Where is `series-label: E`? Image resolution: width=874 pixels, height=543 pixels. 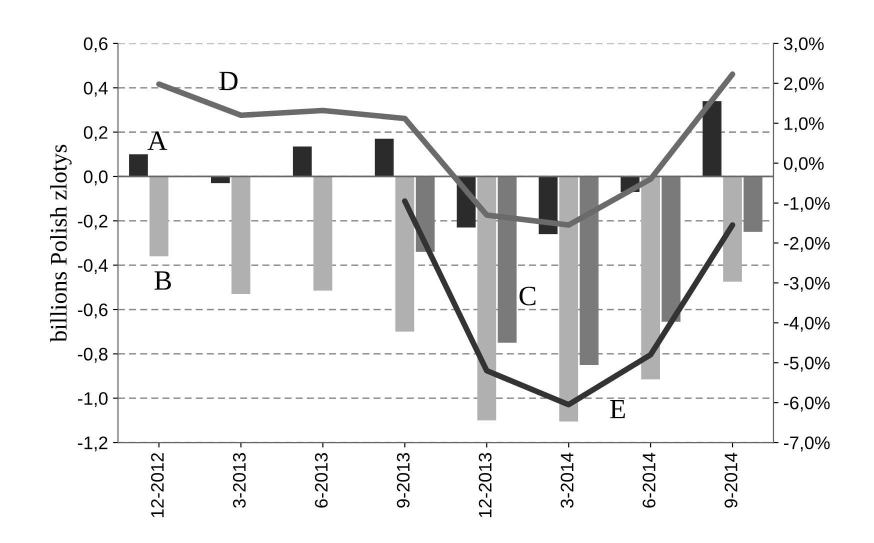
series-label: E is located at coordinates (617, 409).